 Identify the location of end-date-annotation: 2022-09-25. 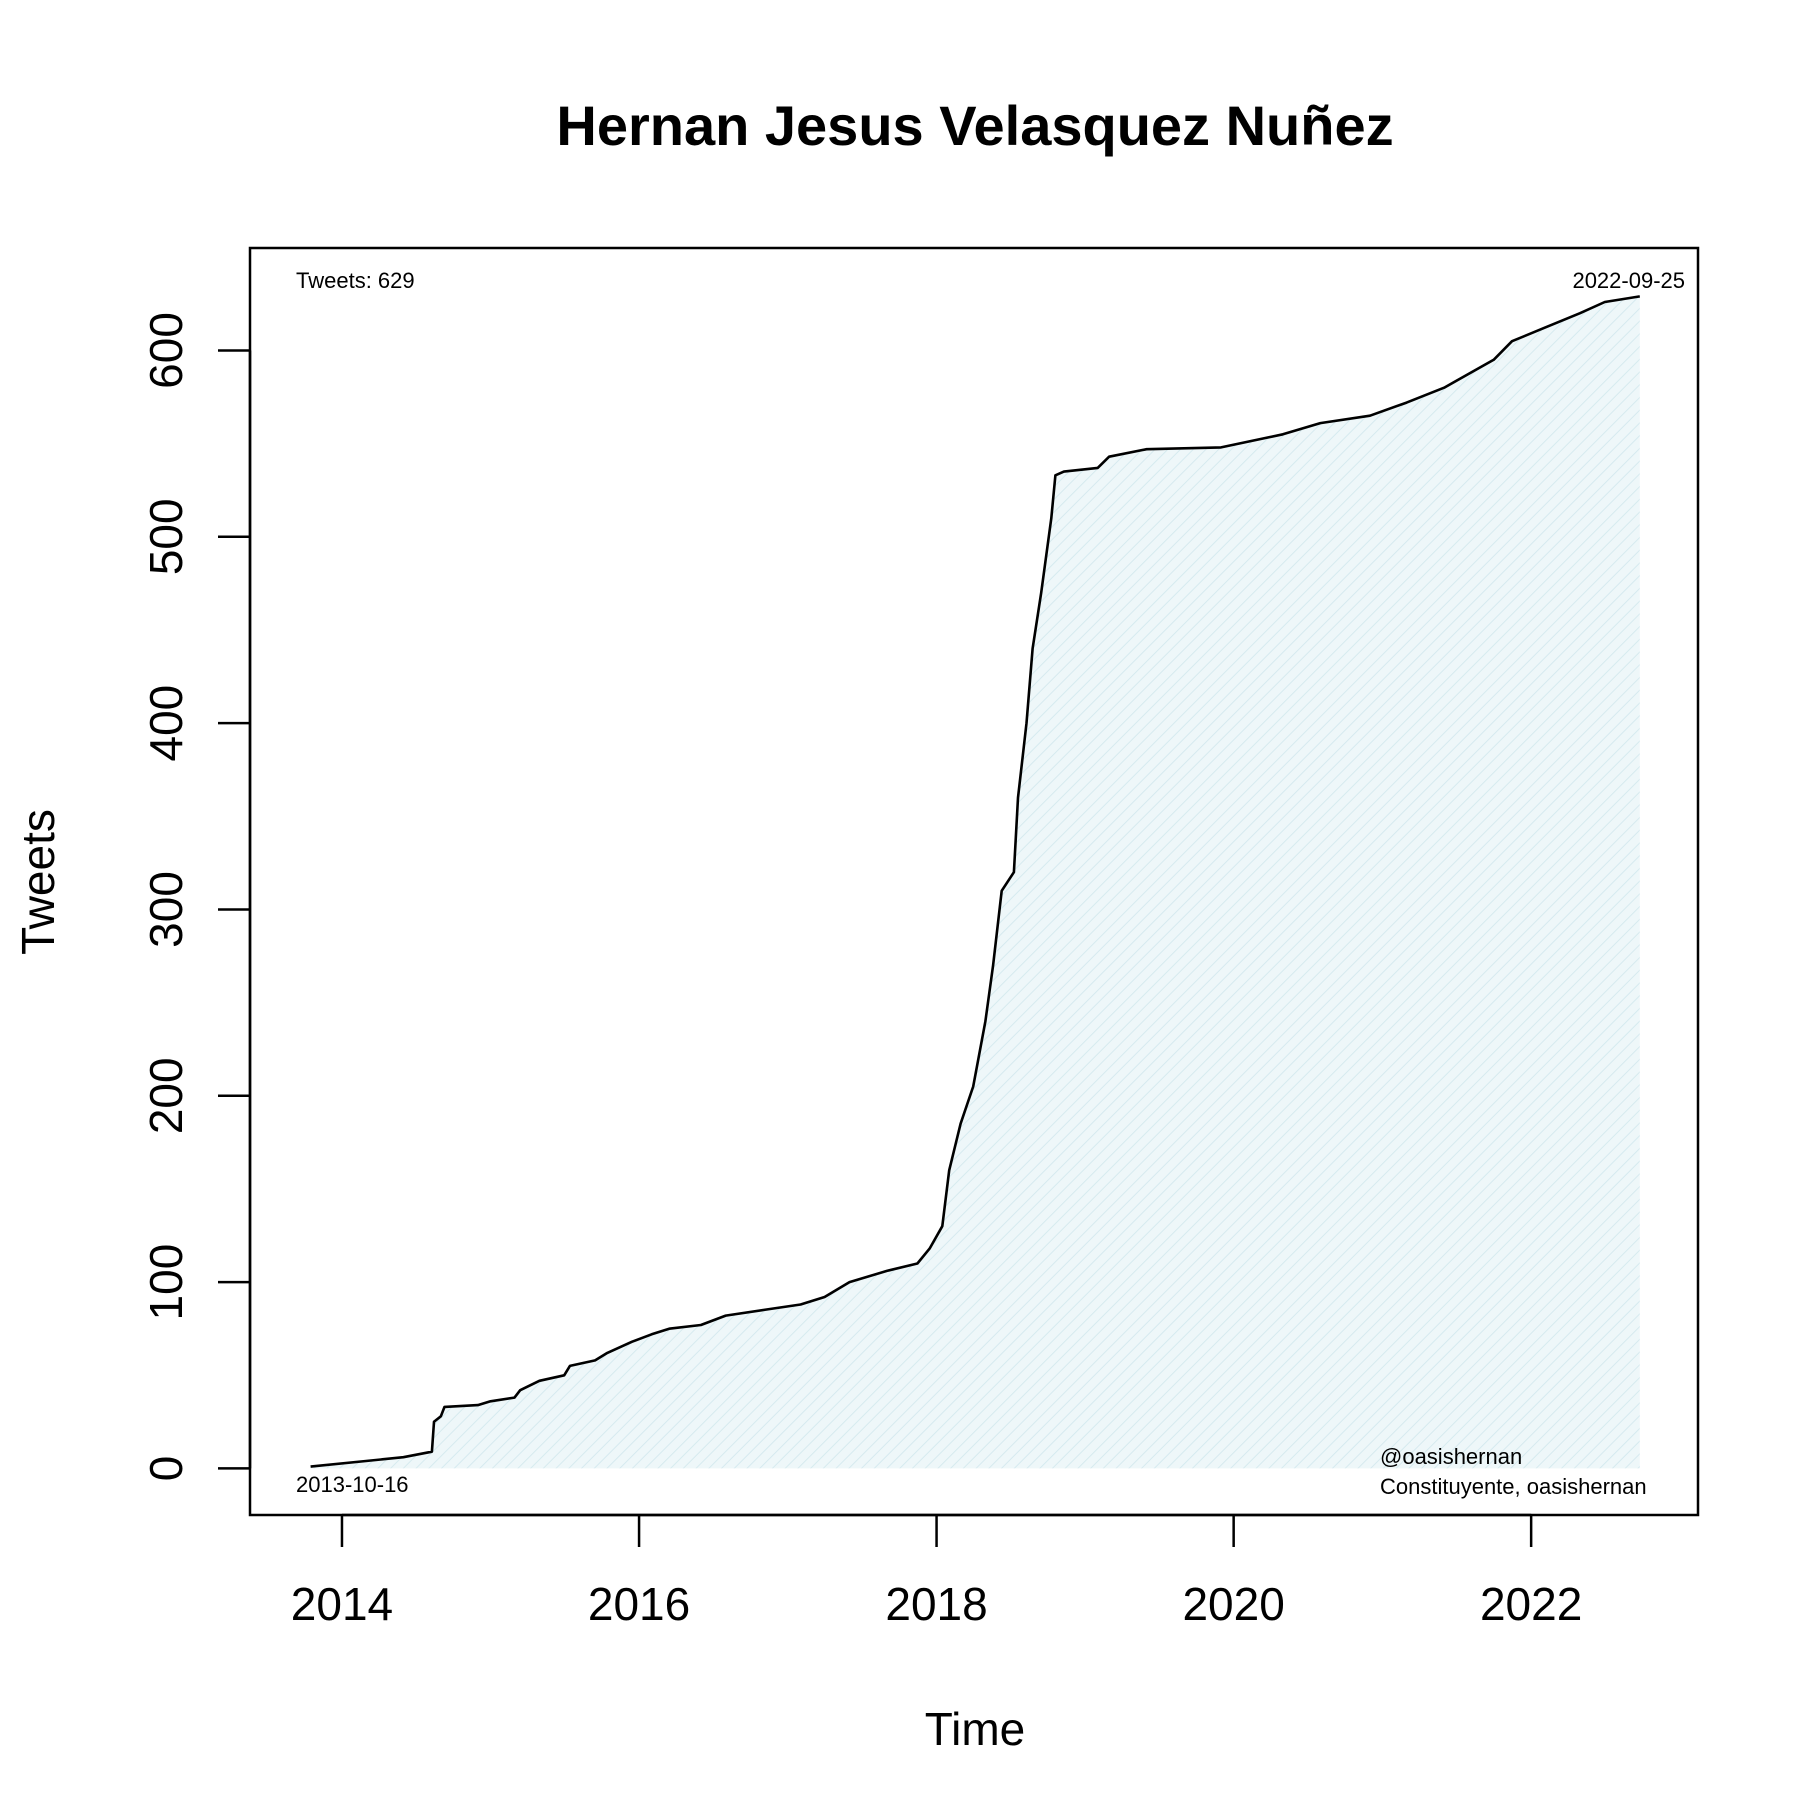
(1628, 280).